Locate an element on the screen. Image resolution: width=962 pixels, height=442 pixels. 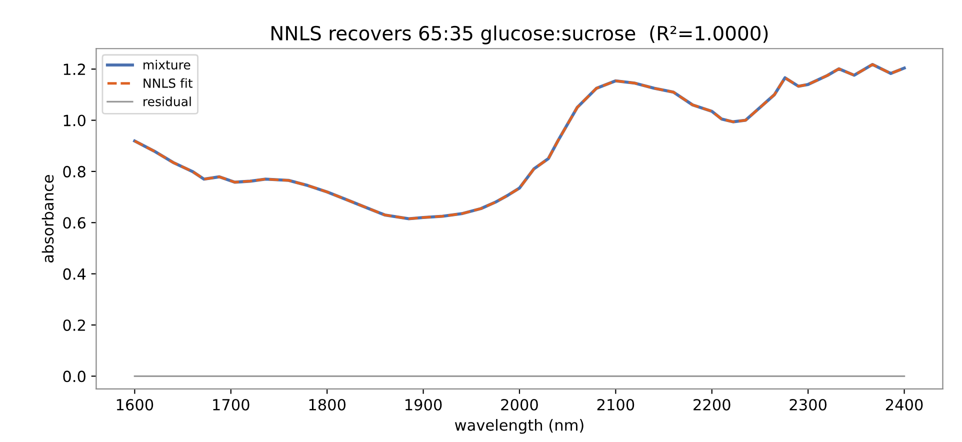
y-tick-label: 0.2 is located at coordinates (74, 325).